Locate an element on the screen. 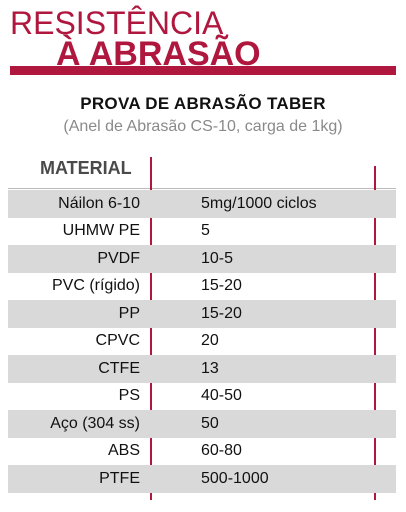  header-divider is located at coordinates (202, 188).